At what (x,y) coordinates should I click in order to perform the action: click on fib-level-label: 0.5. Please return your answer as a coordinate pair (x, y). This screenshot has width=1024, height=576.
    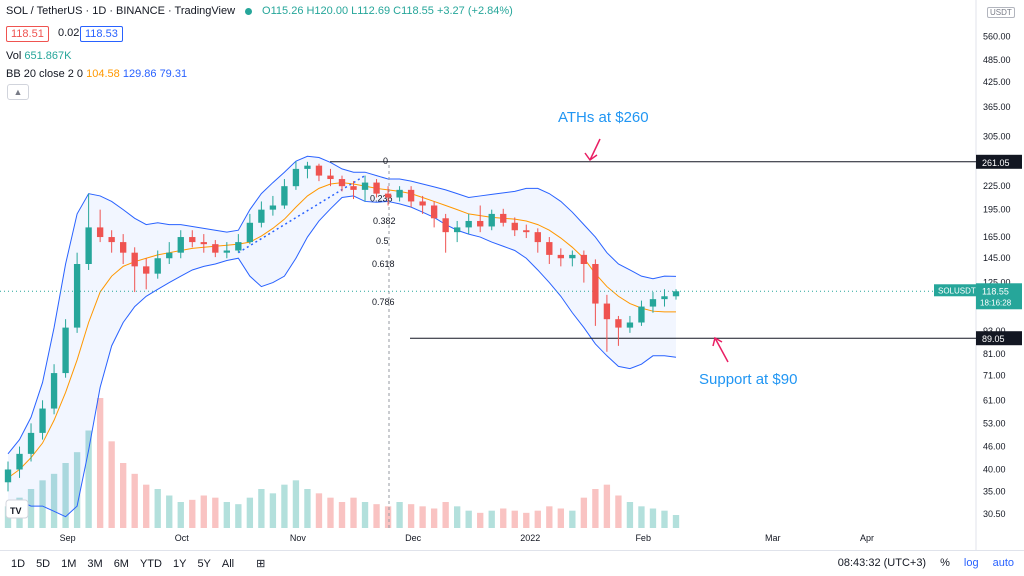
    Looking at the image, I should click on (382, 241).